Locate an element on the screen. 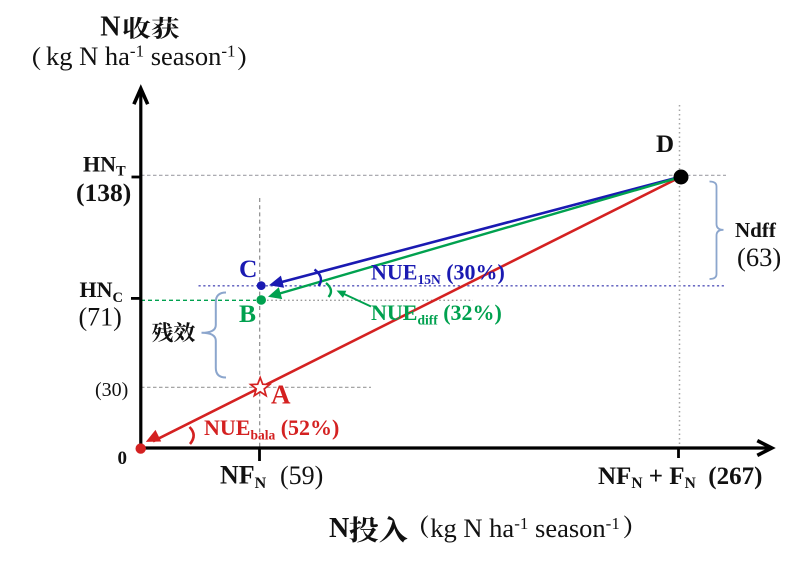  svg-text: (59) is located at coordinates (301, 475).